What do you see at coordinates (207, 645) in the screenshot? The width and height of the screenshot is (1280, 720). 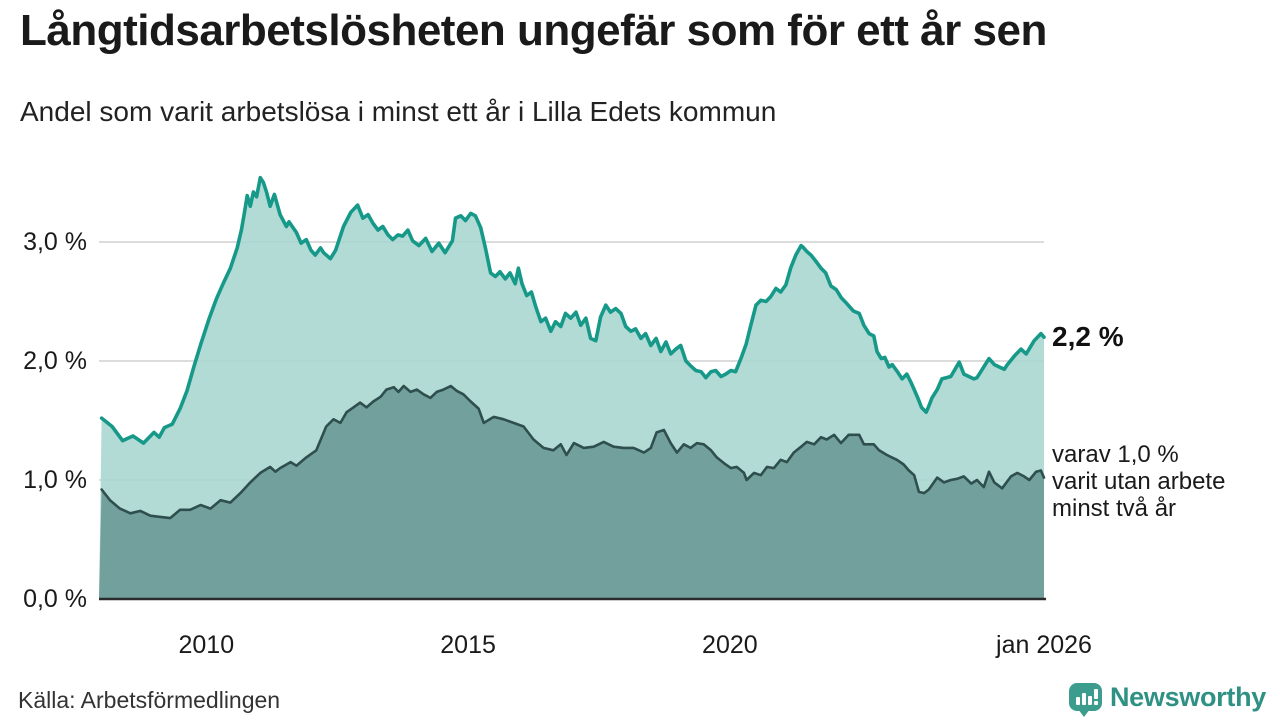 I see `x-tick-label: 2010` at bounding box center [207, 645].